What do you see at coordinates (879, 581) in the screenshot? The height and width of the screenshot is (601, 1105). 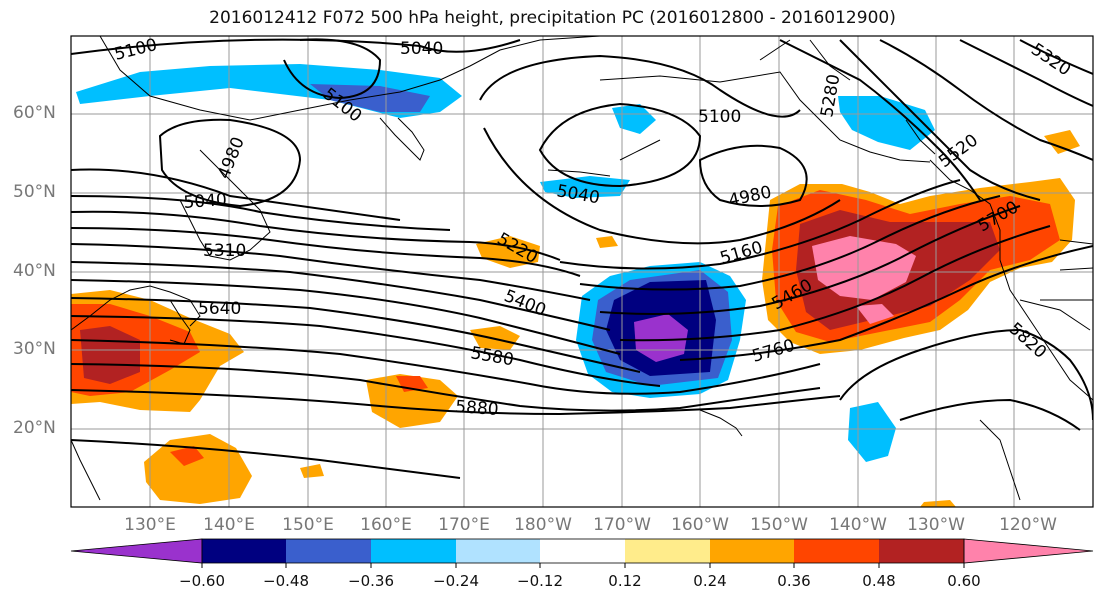 I see `colorbar-tick-label: 0.48` at bounding box center [879, 581].